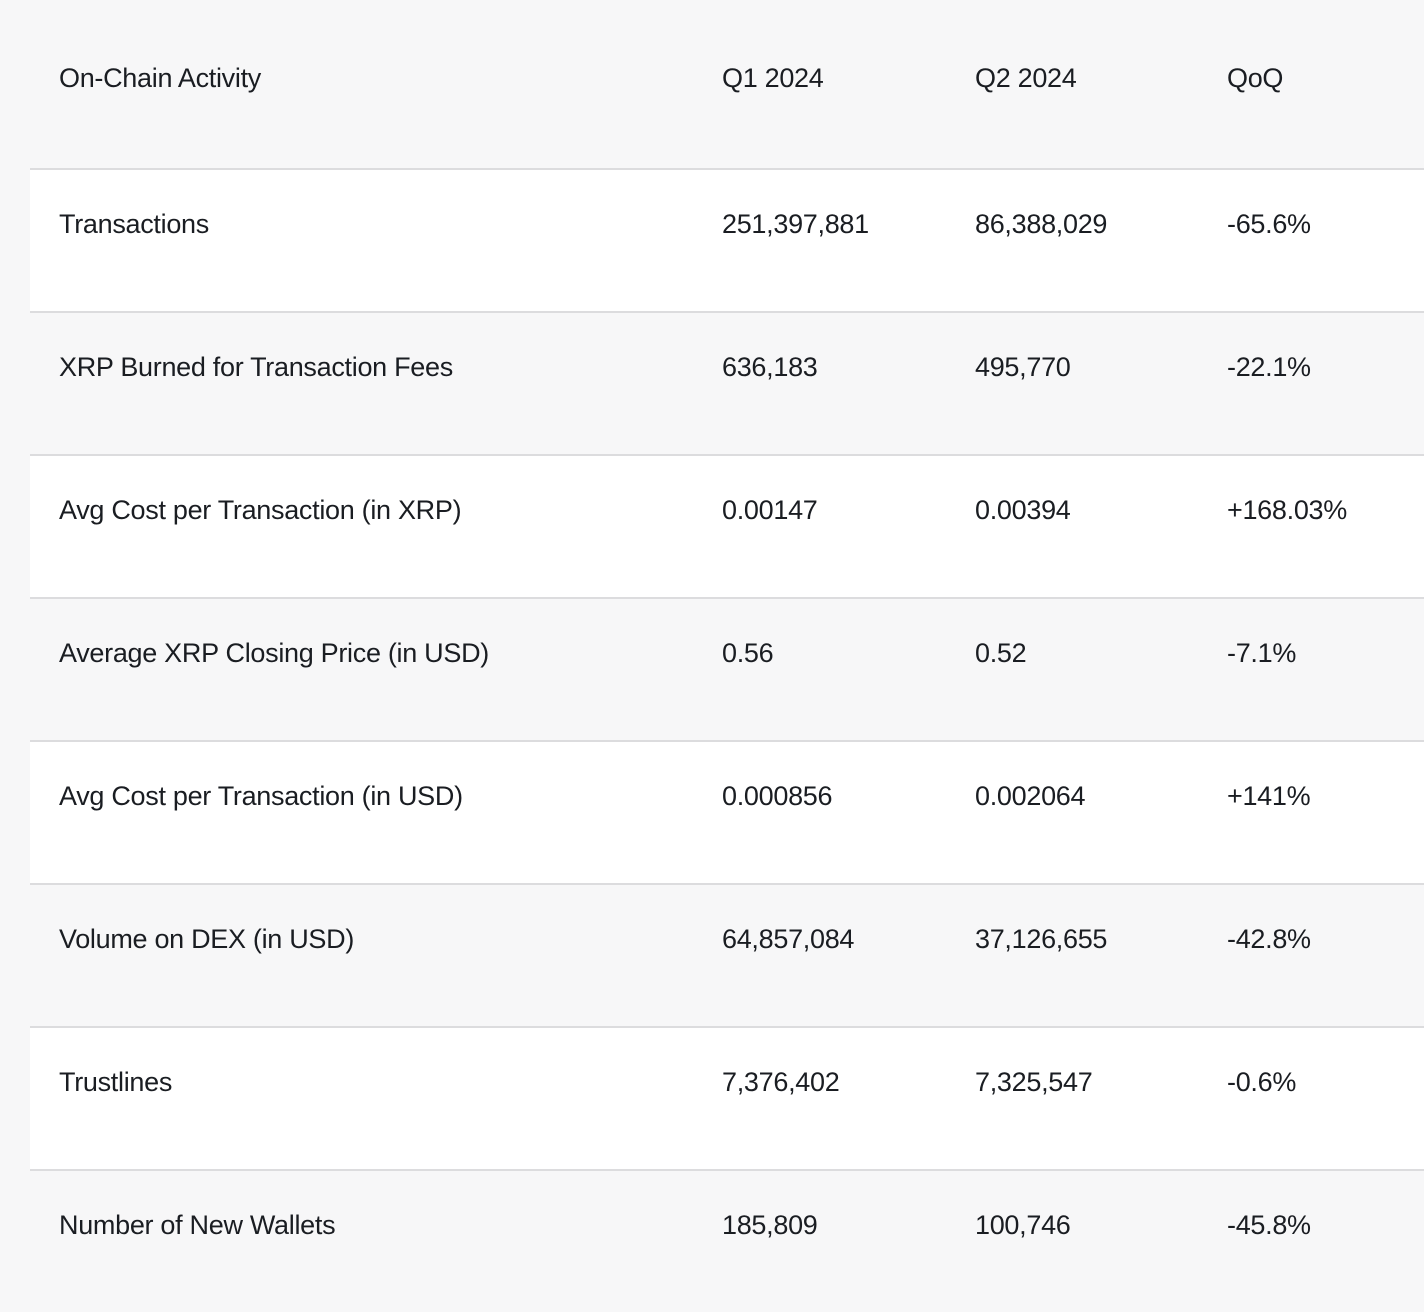  I want to click on table-header-row: On-Chain Activity Q1 2024 Q2 2024 QoQ, so click(727, 84).